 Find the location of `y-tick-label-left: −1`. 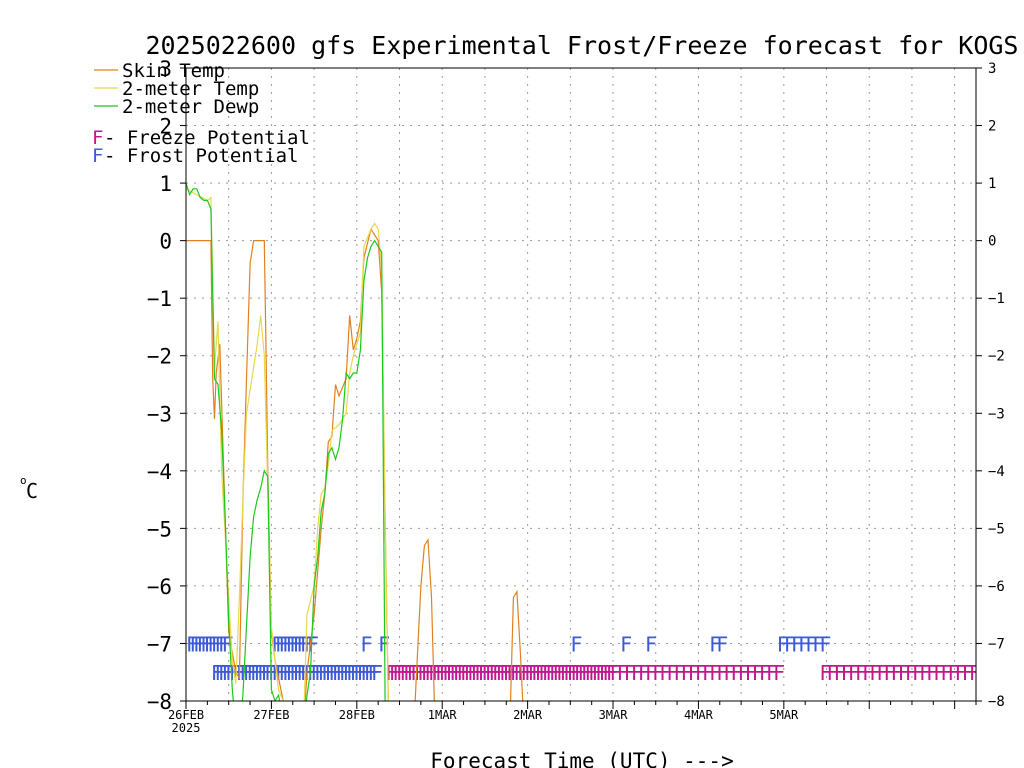

y-tick-label-left: −1 is located at coordinates (159, 299).